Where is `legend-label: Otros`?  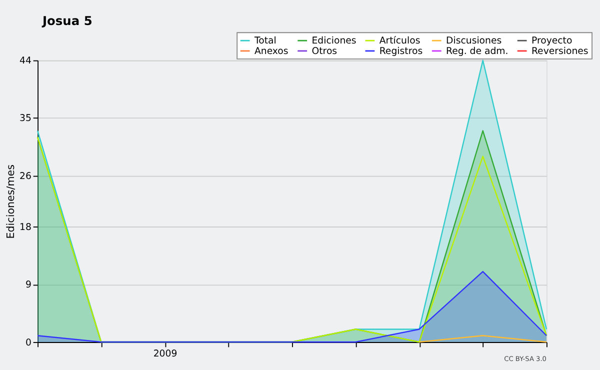
legend-label: Otros is located at coordinates (325, 51).